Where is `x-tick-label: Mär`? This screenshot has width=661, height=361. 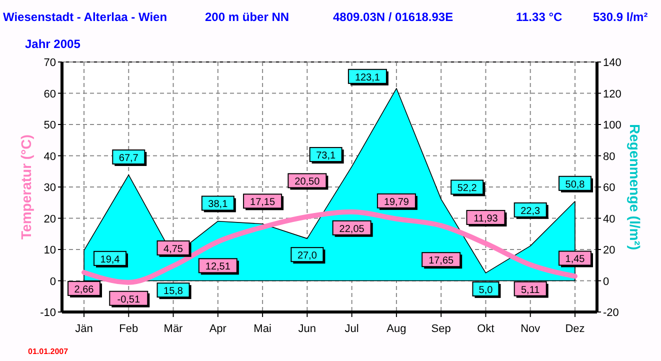
x-tick-label: Mär is located at coordinates (174, 329).